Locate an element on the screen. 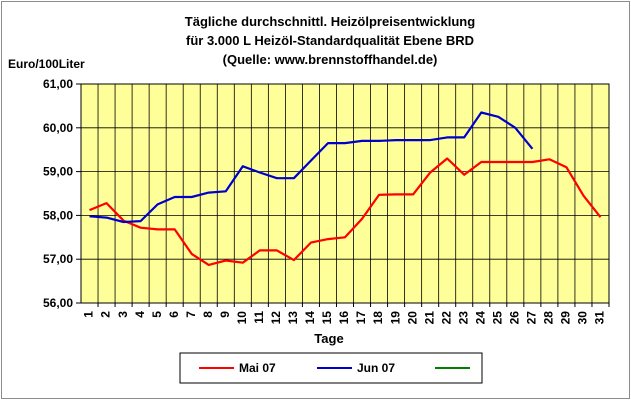 Image resolution: width=631 pixels, height=400 pixels. x-tick-label: 12 is located at coordinates (276, 318).